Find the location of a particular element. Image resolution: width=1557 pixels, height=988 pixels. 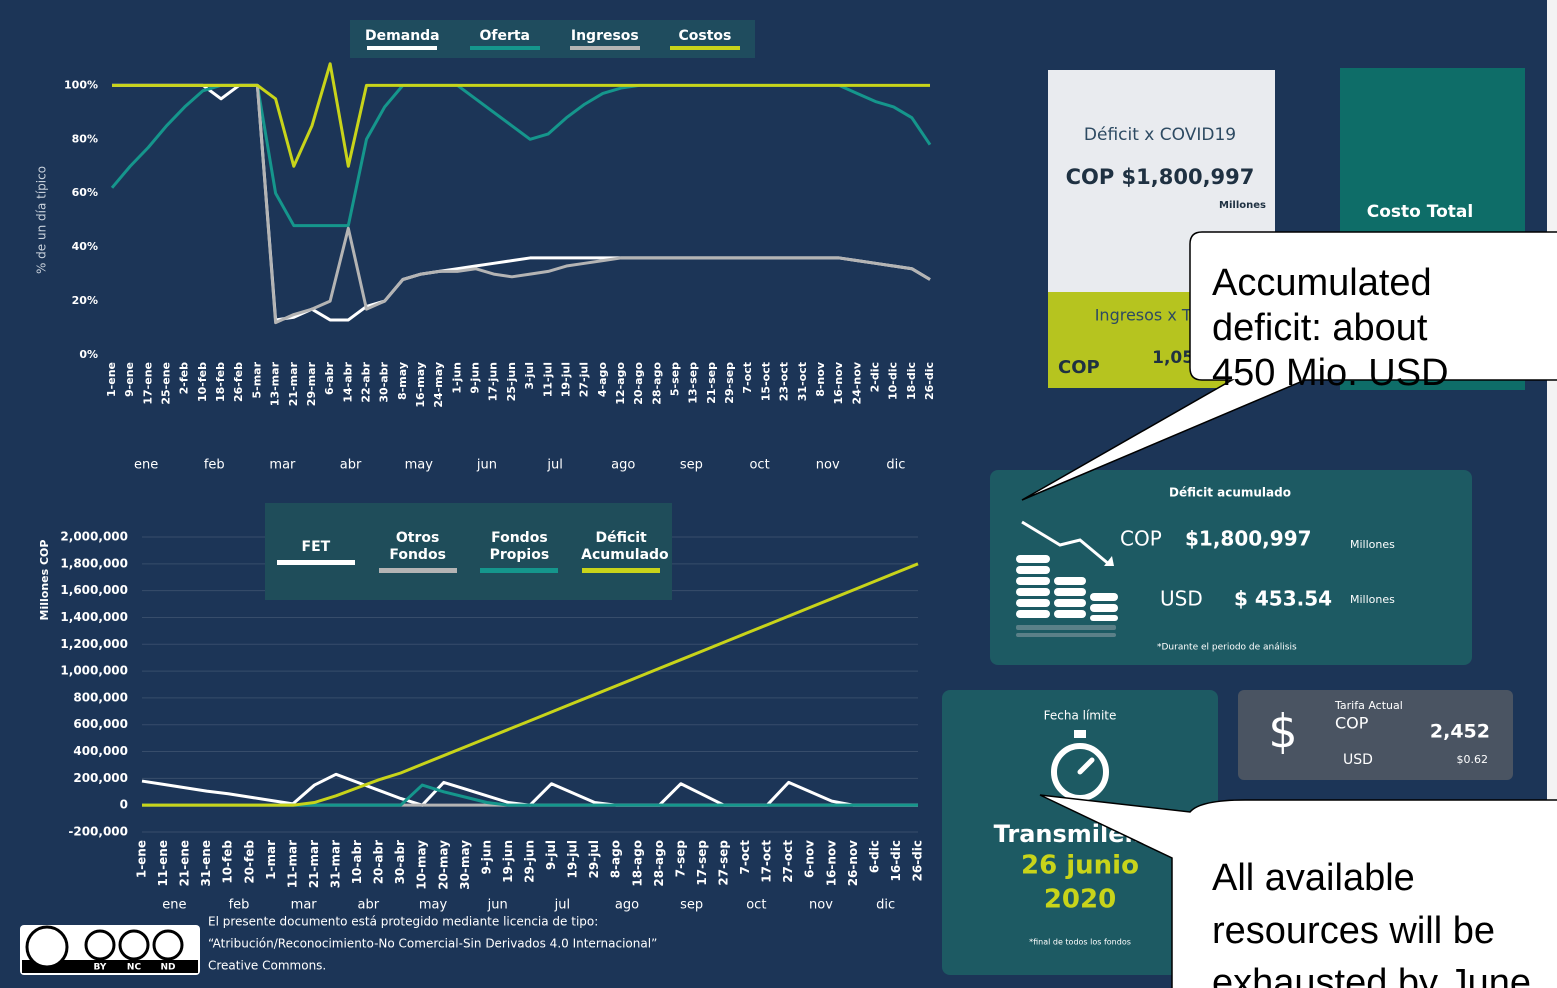

legend: Demanda Oferta Ingresos Costos is located at coordinates (552, 39).